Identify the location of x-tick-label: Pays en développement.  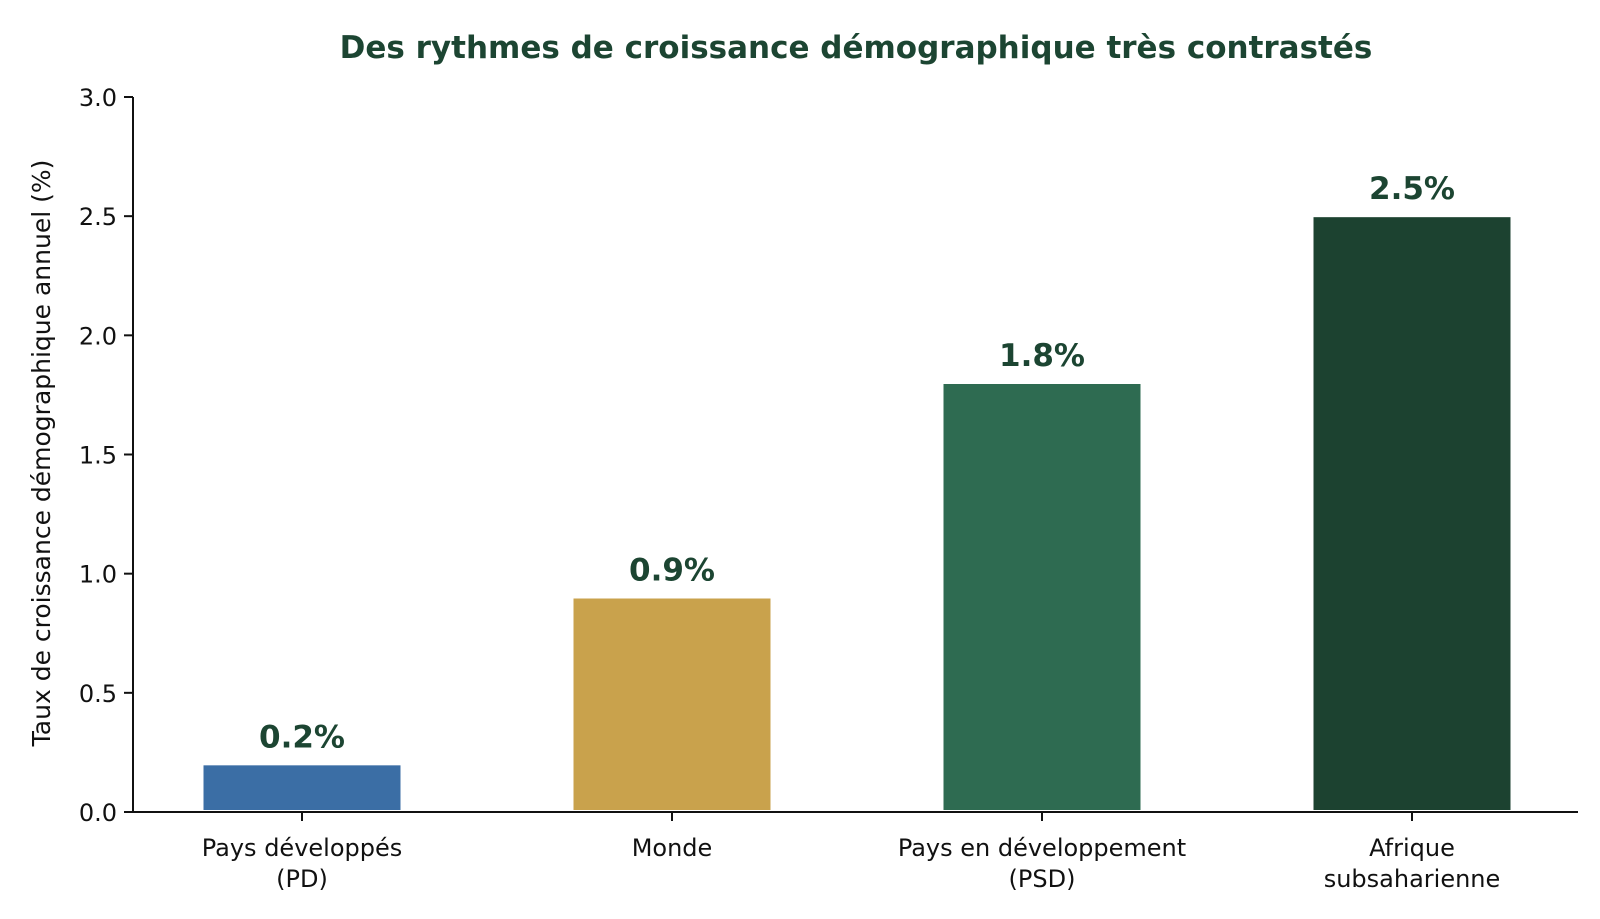
(1042, 848).